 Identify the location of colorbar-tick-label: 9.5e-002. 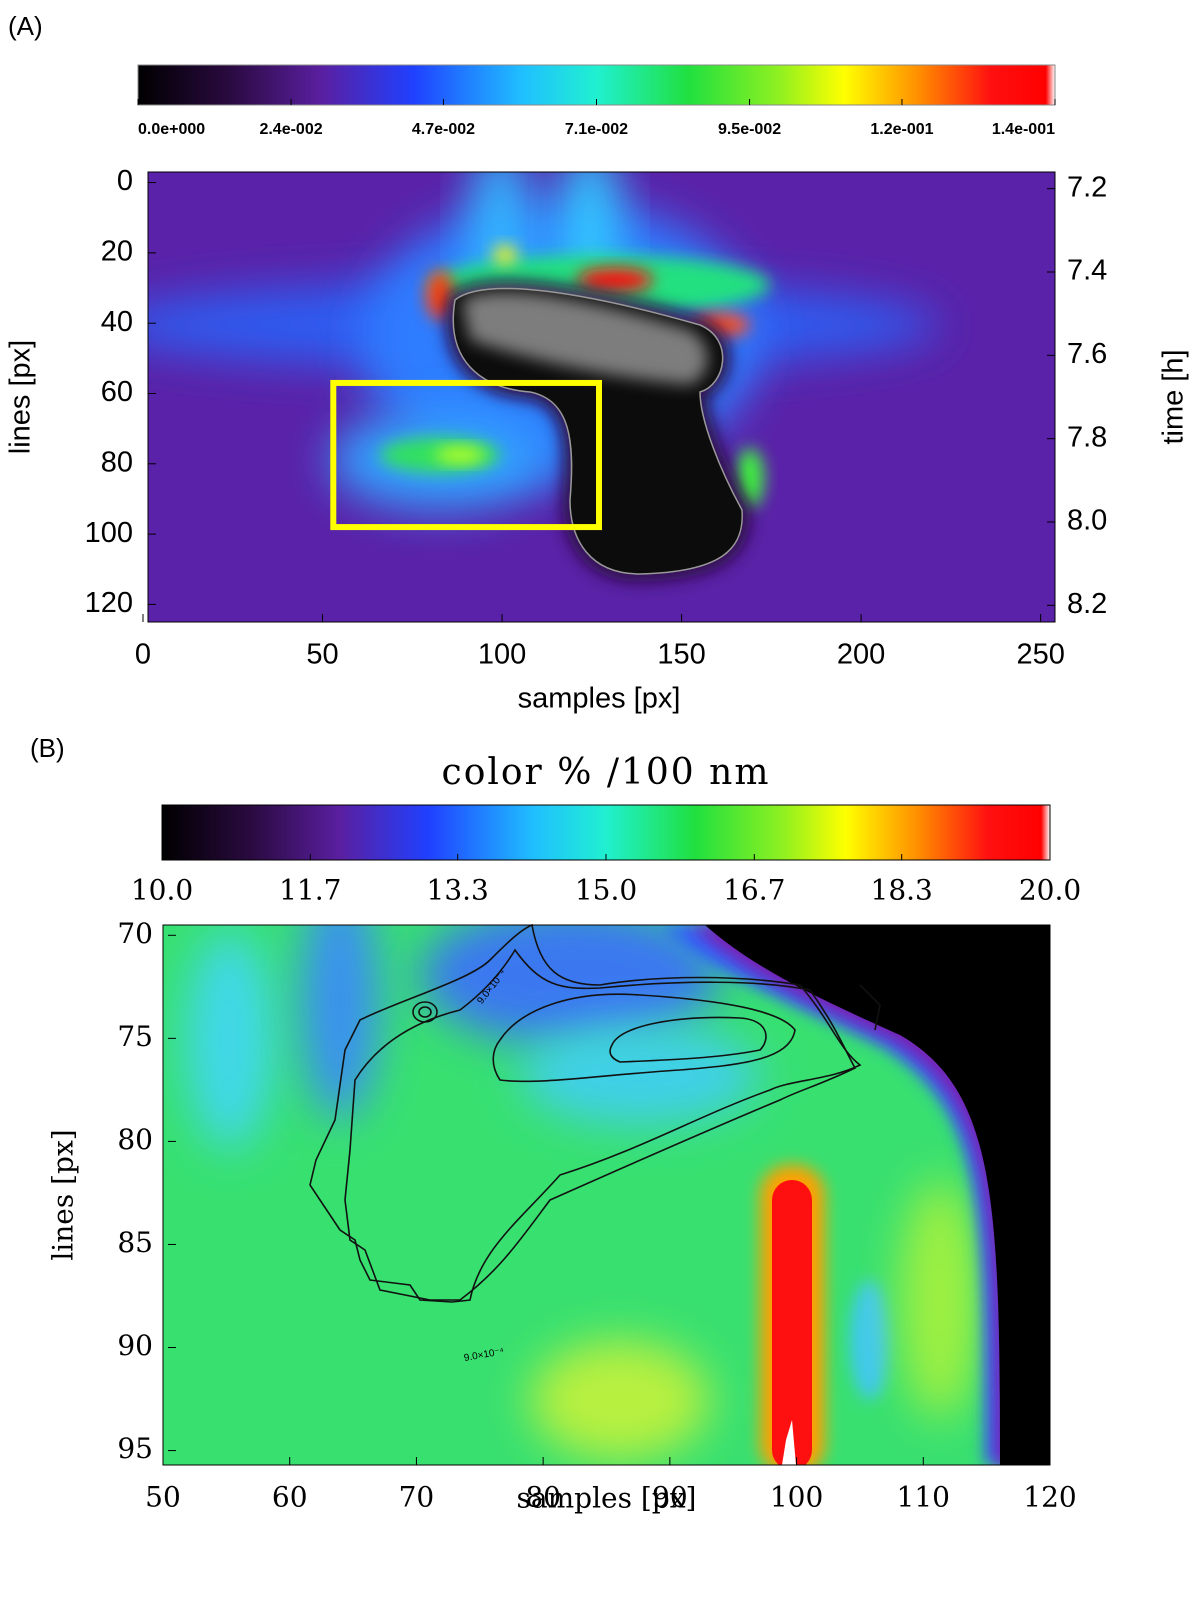
(749, 129).